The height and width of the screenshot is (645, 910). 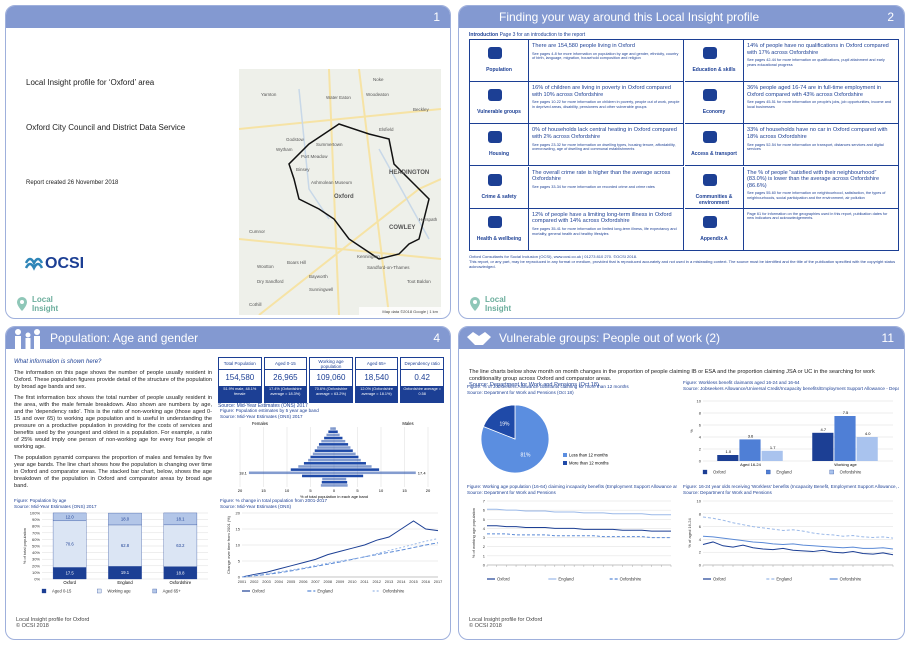 I want to click on x-tick-label: 2002, so click(x=254, y=582).